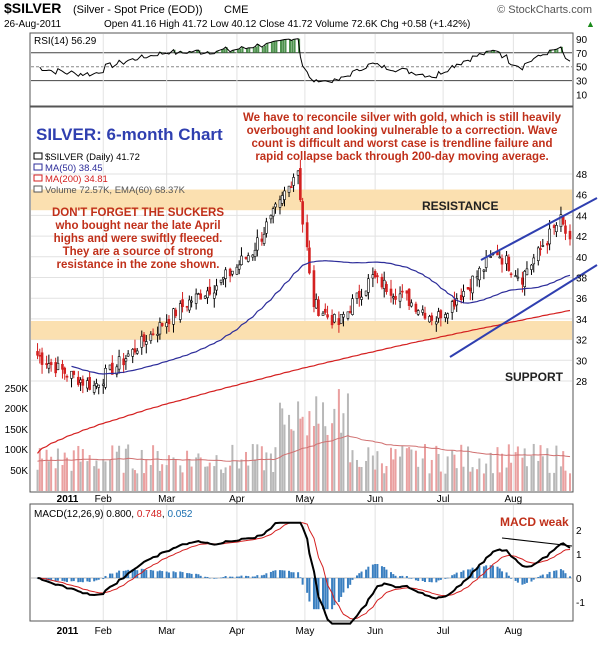 This screenshot has height=654, width=599. I want to click on note-left-line: highs and were swiftly fleeced., so click(138, 239).